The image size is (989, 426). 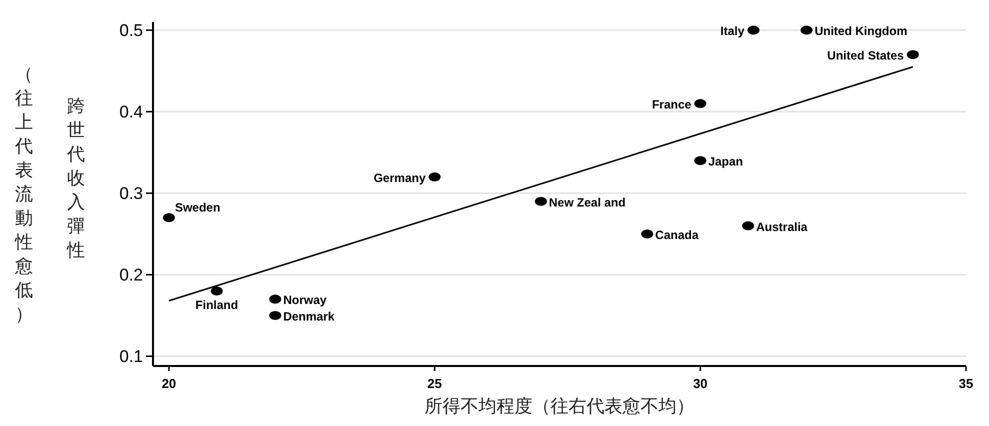 What do you see at coordinates (400, 177) in the screenshot?
I see `annotation: Germany` at bounding box center [400, 177].